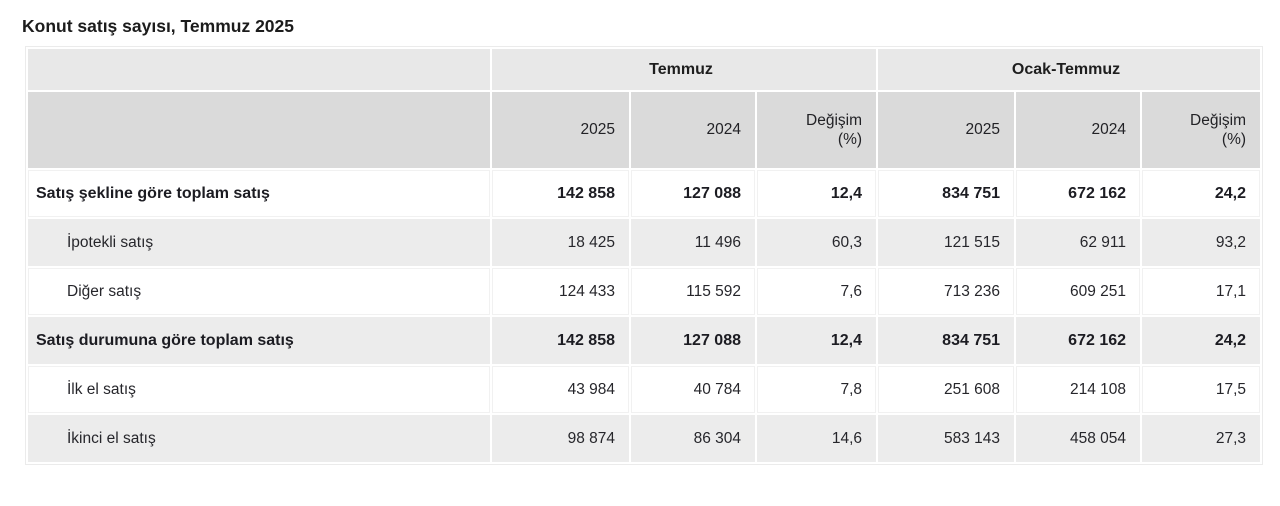 The width and height of the screenshot is (1280, 506). Describe the element at coordinates (693, 130) in the screenshot. I see `header-temmuz-2024: 2024` at that location.